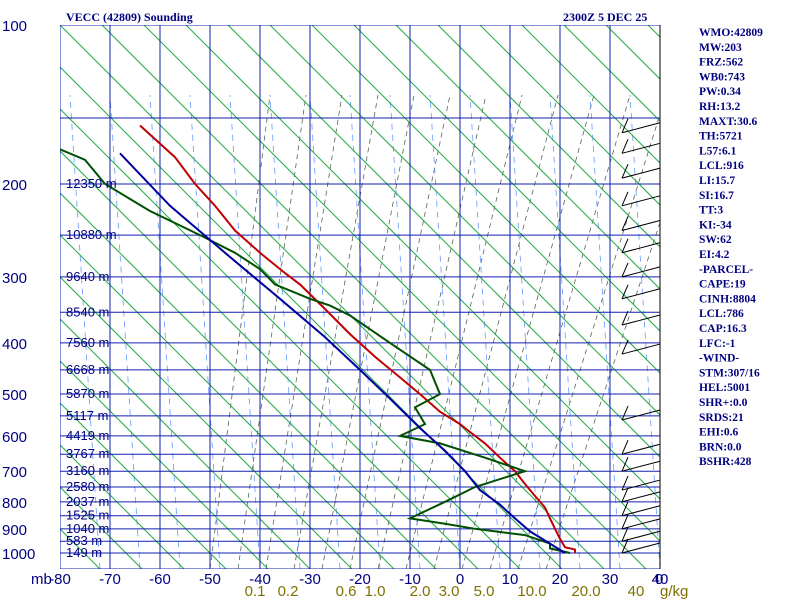 The image size is (800, 600). What do you see at coordinates (714, 255) in the screenshot?
I see `index-entry: EI:4.2` at bounding box center [714, 255].